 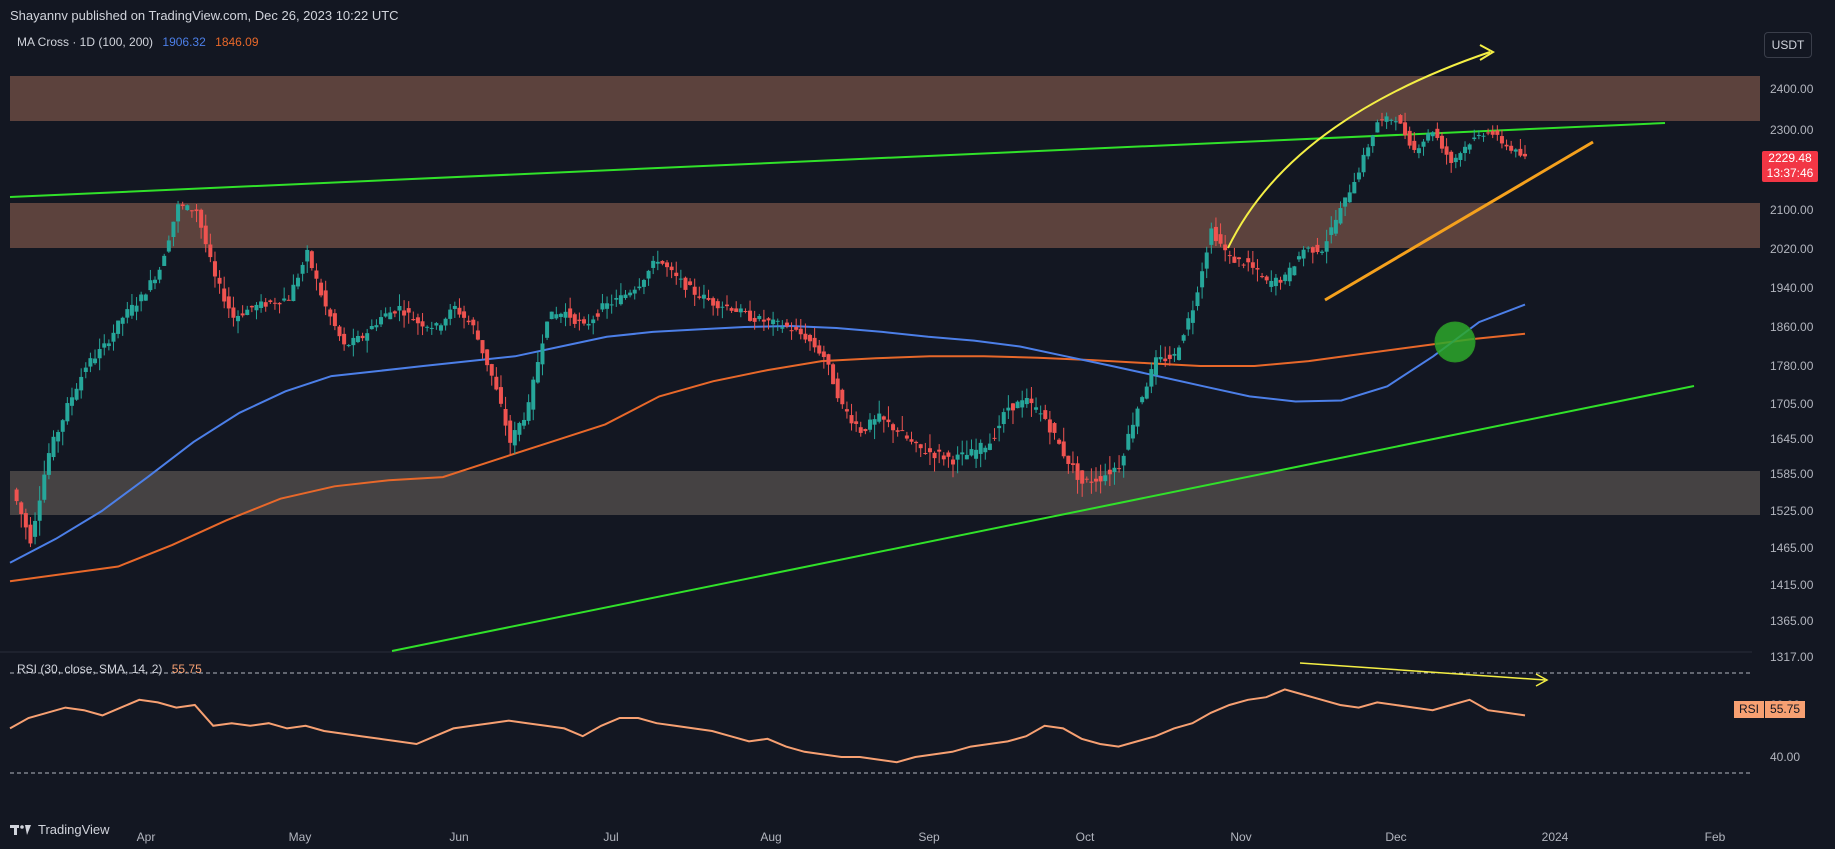 I want to click on price-tick: 1415.00, so click(x=1792, y=585).